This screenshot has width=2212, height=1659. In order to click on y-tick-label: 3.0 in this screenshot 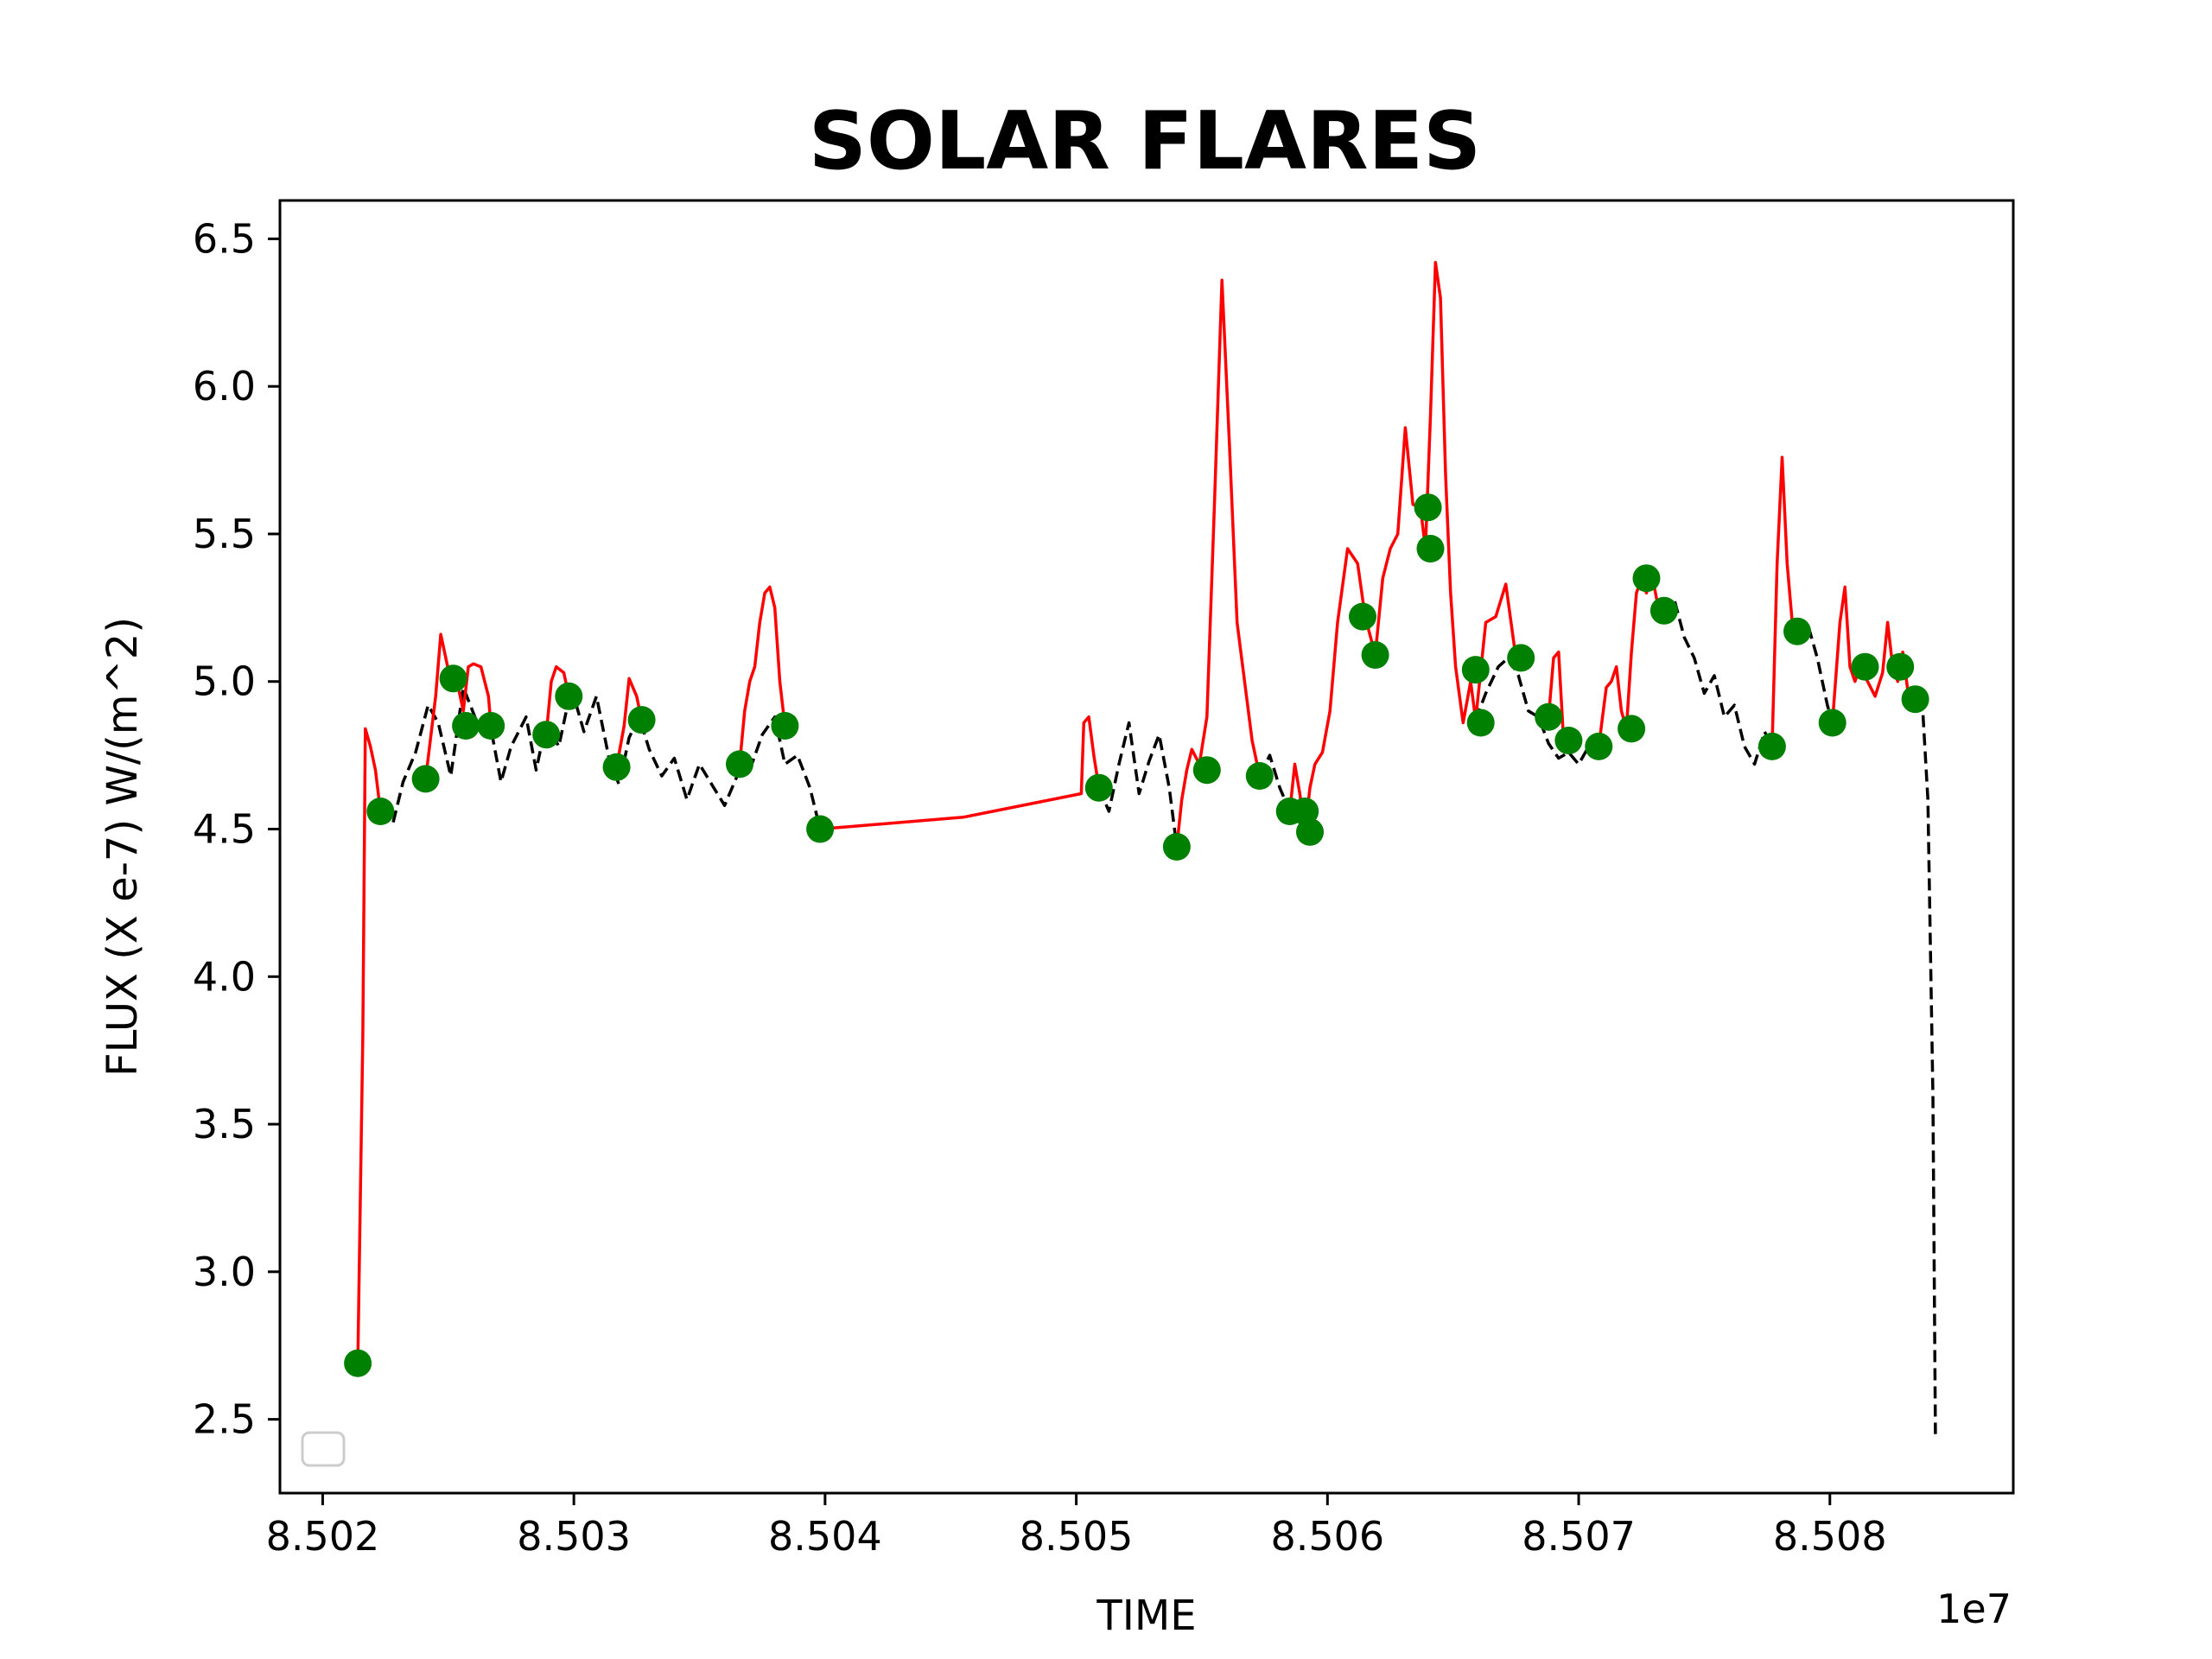, I will do `click(224, 1272)`.